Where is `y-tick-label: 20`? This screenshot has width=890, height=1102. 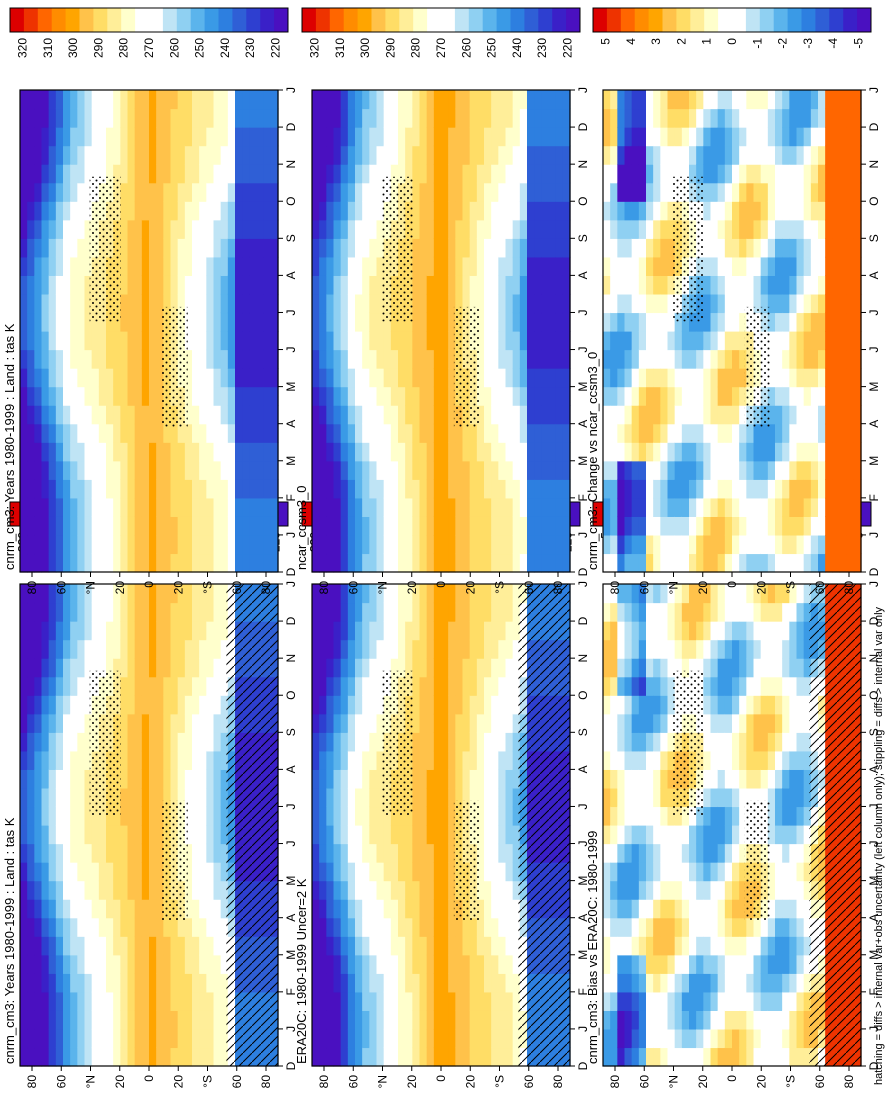
y-tick-label: 20 is located at coordinates (703, 1082).